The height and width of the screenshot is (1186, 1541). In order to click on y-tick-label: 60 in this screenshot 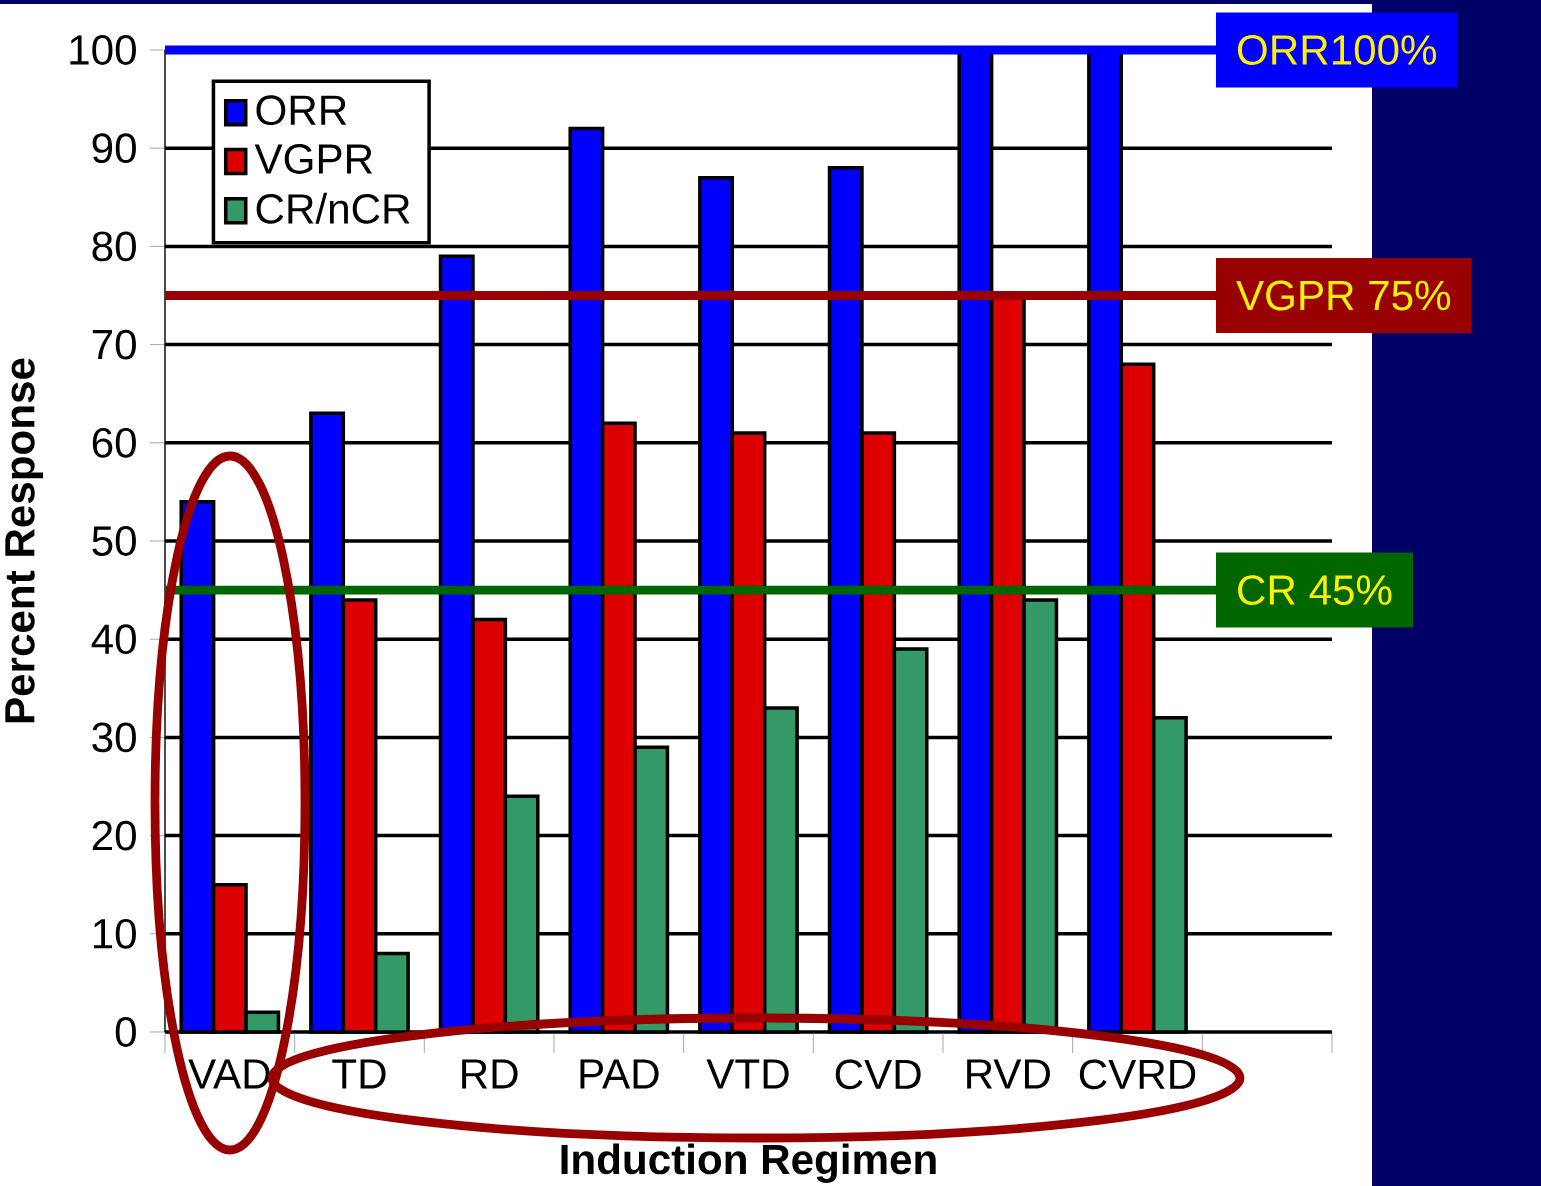, I will do `click(114, 442)`.